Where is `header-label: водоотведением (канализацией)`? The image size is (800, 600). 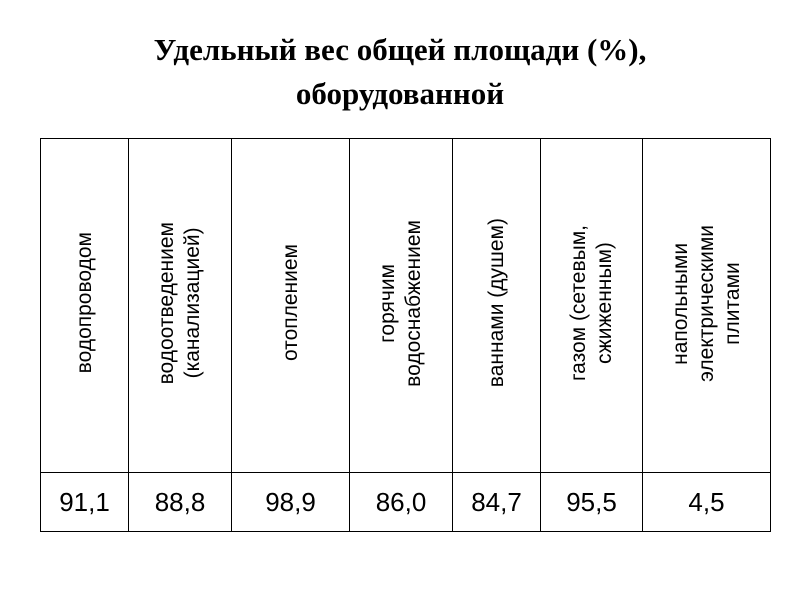 header-label: водоотведением (канализацией) is located at coordinates (179, 303).